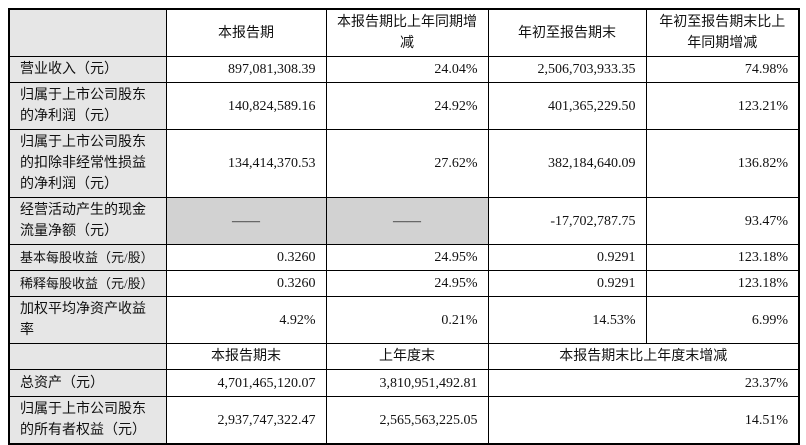 The width and height of the screenshot is (806, 445). What do you see at coordinates (87, 420) in the screenshot?
I see `metric-label: 归属于上市公司股东的所有者权益（元）` at bounding box center [87, 420].